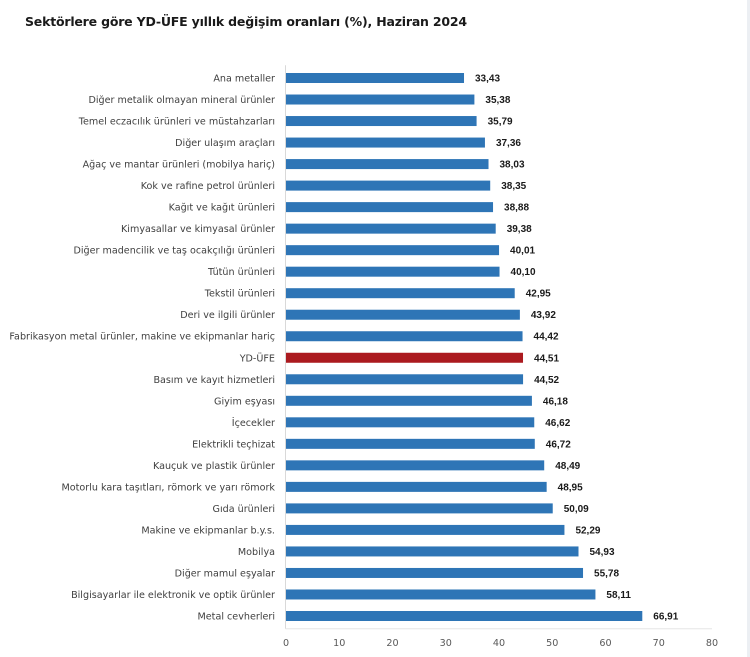 The height and width of the screenshot is (657, 750). I want to click on value-label: 42,95, so click(538, 294).